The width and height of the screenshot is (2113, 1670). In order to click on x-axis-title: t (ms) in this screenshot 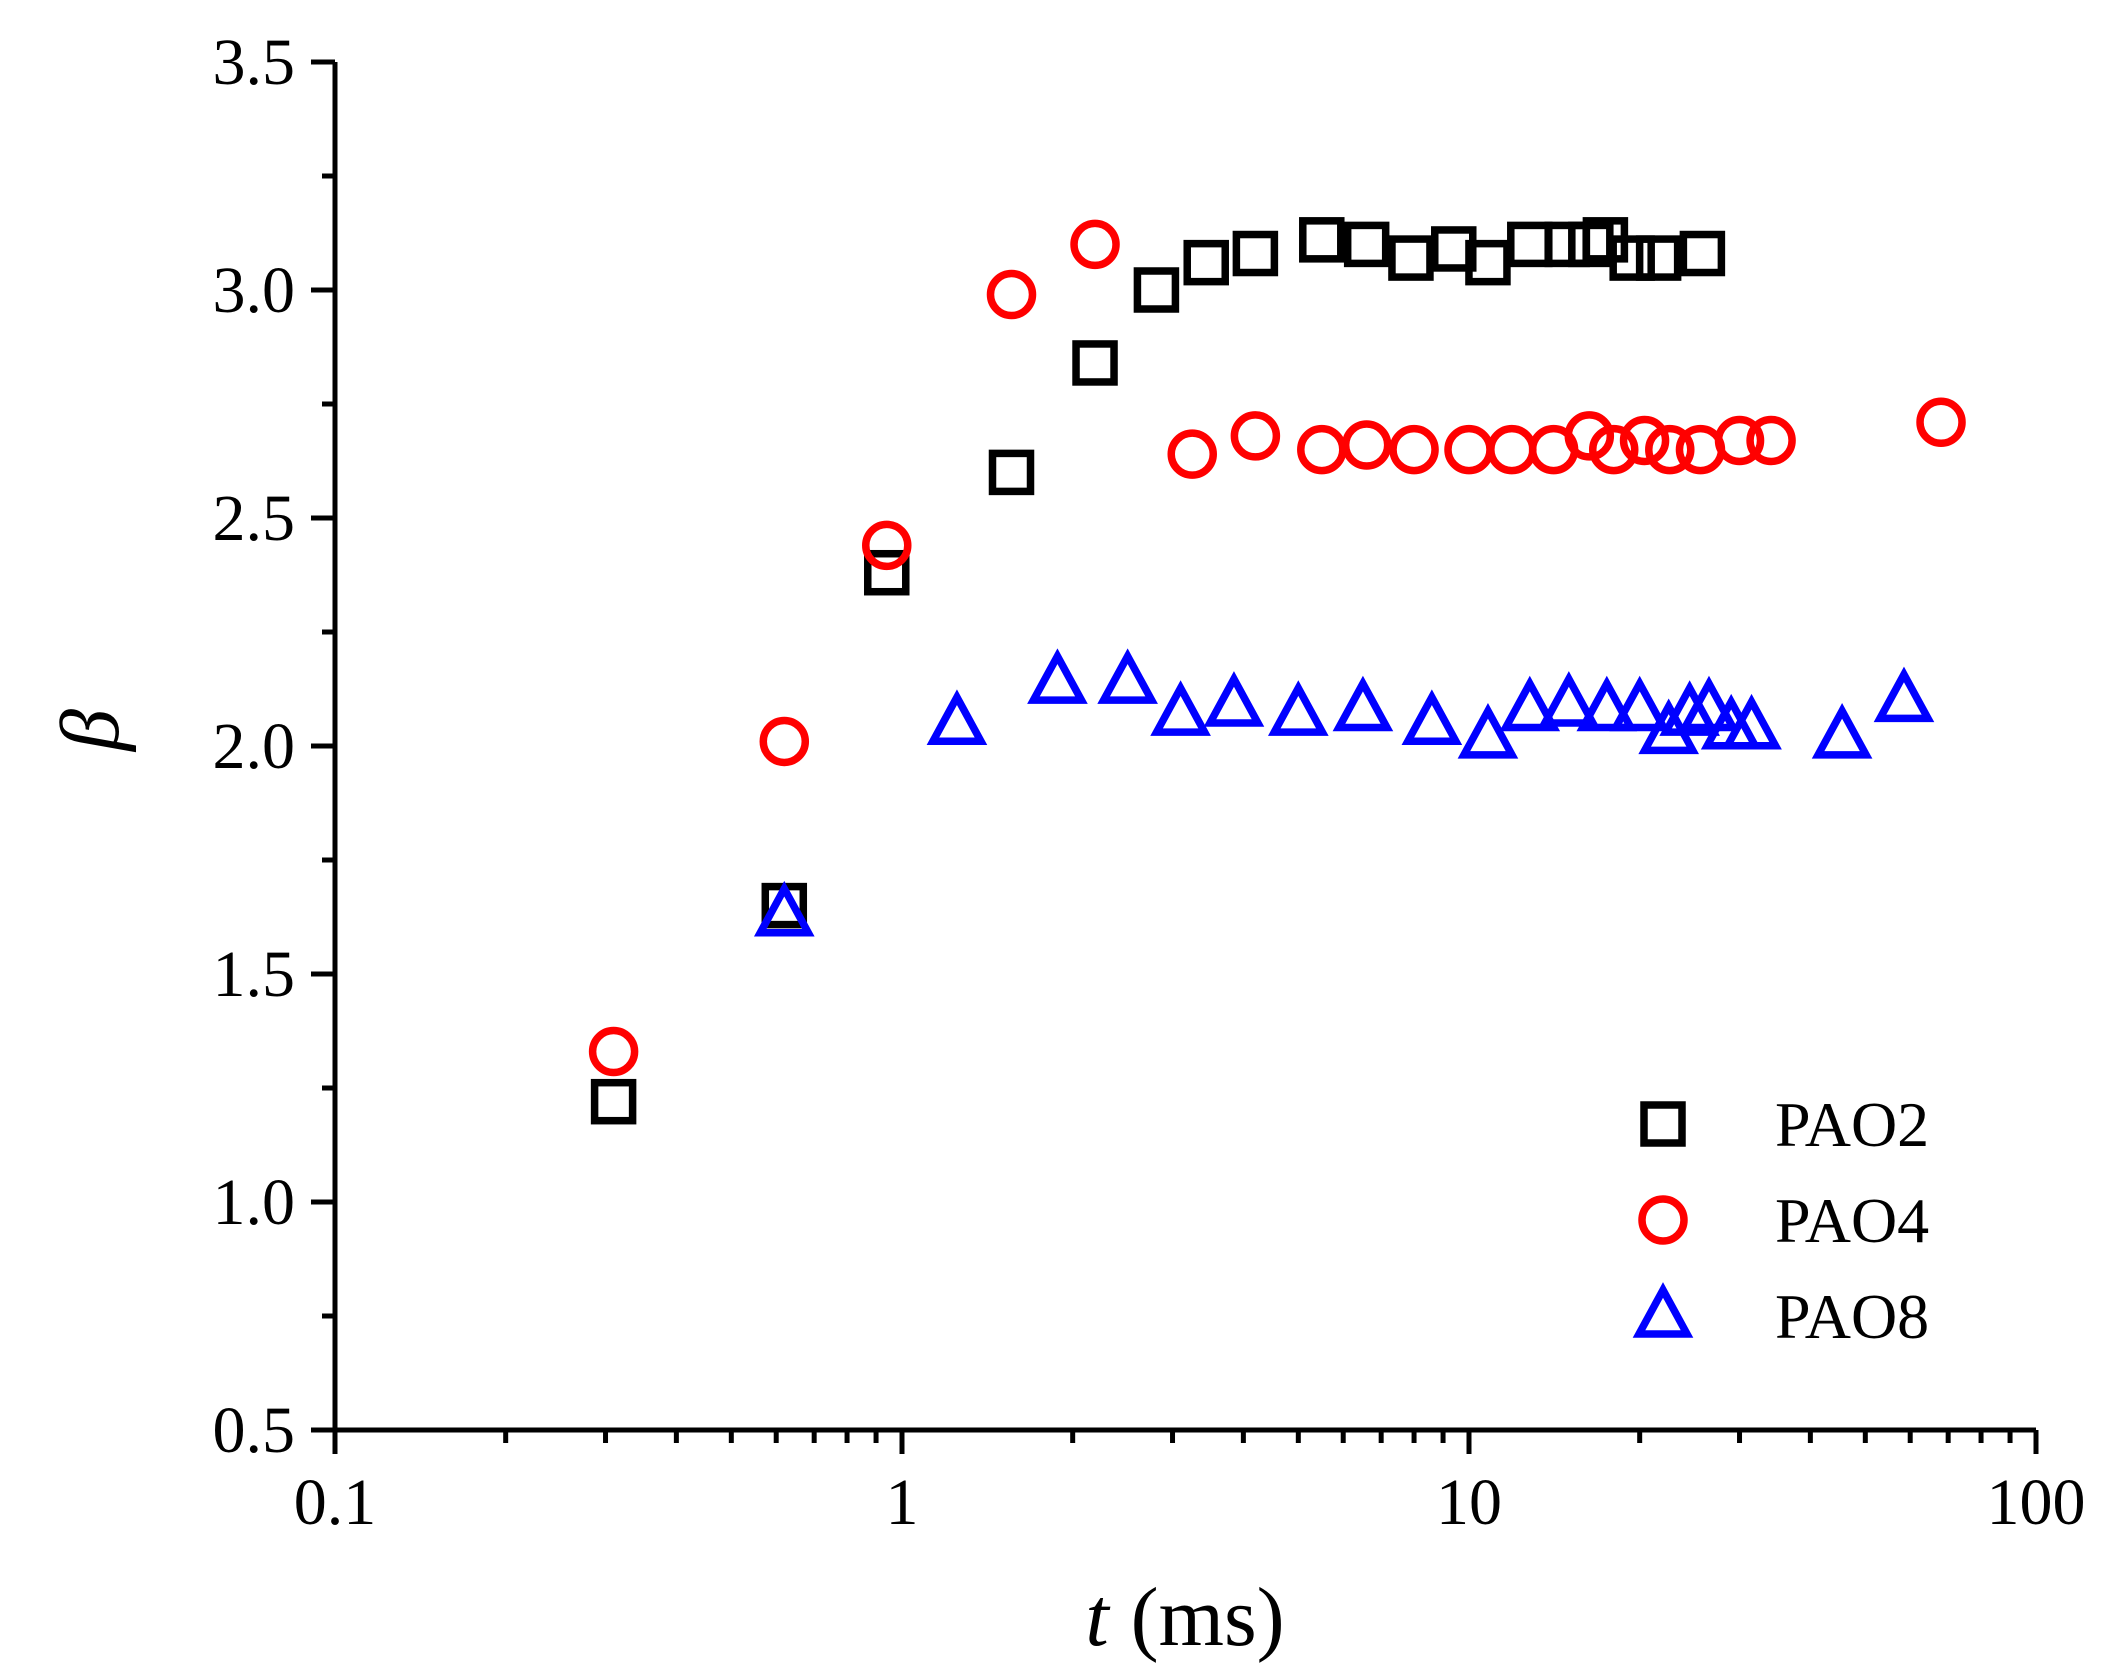, I will do `click(1184, 1617)`.